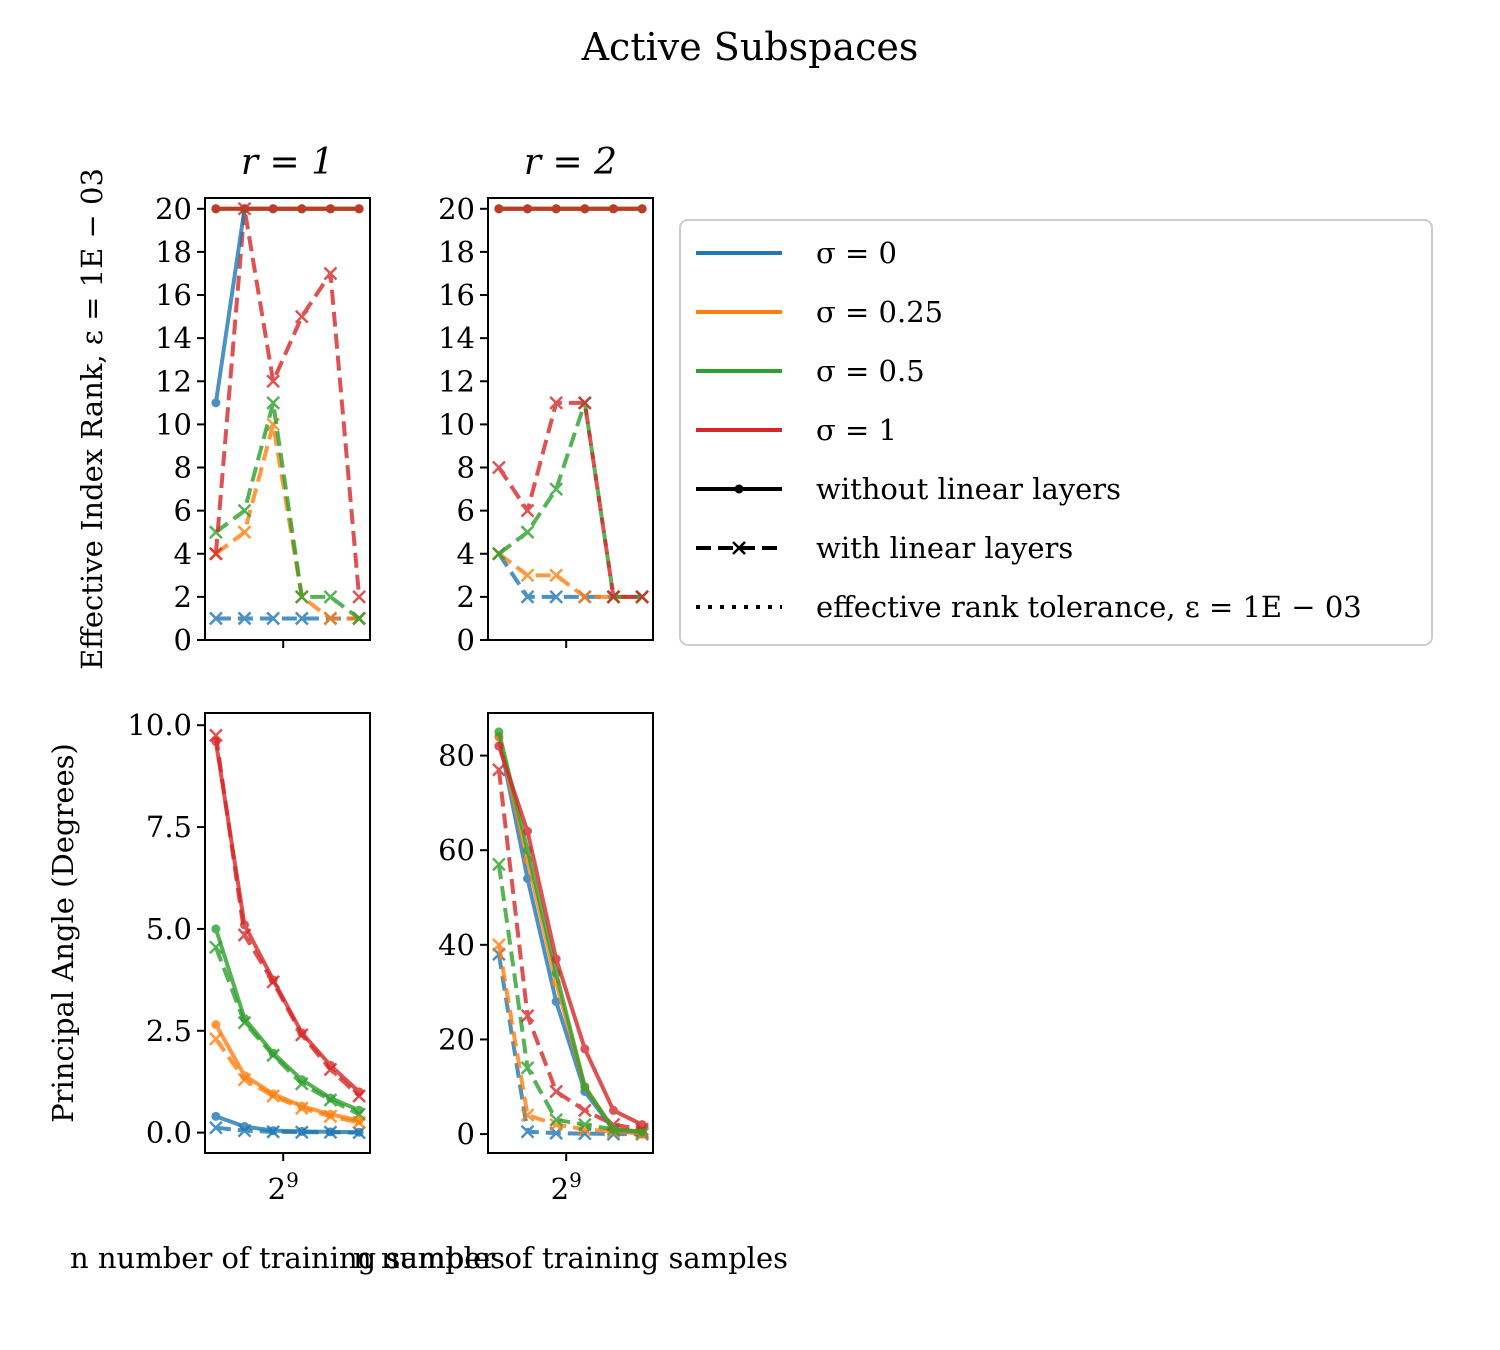 This screenshot has width=1500, height=1350. I want to click on y-tick-label: 2.5, so click(169, 1031).